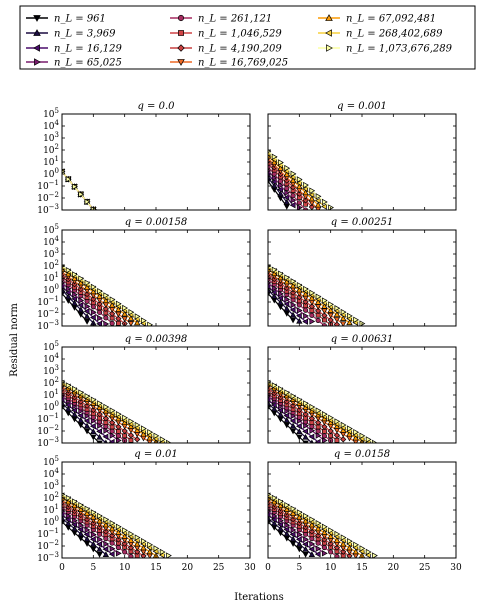  What do you see at coordinates (51, 125) in the screenshot?
I see `y-tick-label: 10⁴` at bounding box center [51, 125].